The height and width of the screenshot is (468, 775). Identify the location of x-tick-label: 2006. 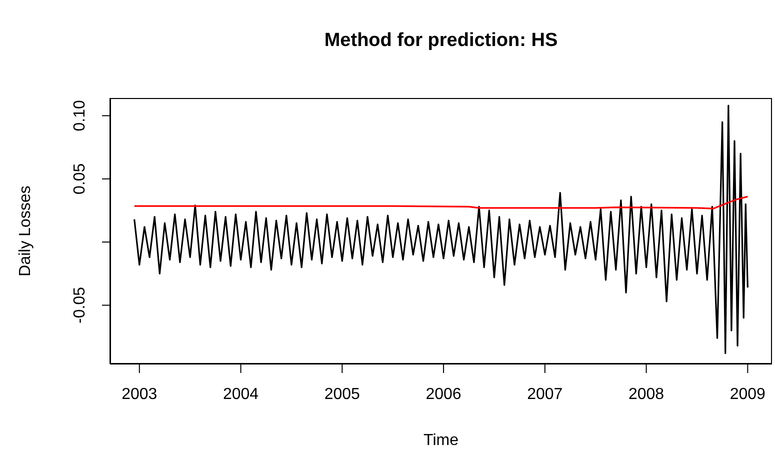
(444, 394).